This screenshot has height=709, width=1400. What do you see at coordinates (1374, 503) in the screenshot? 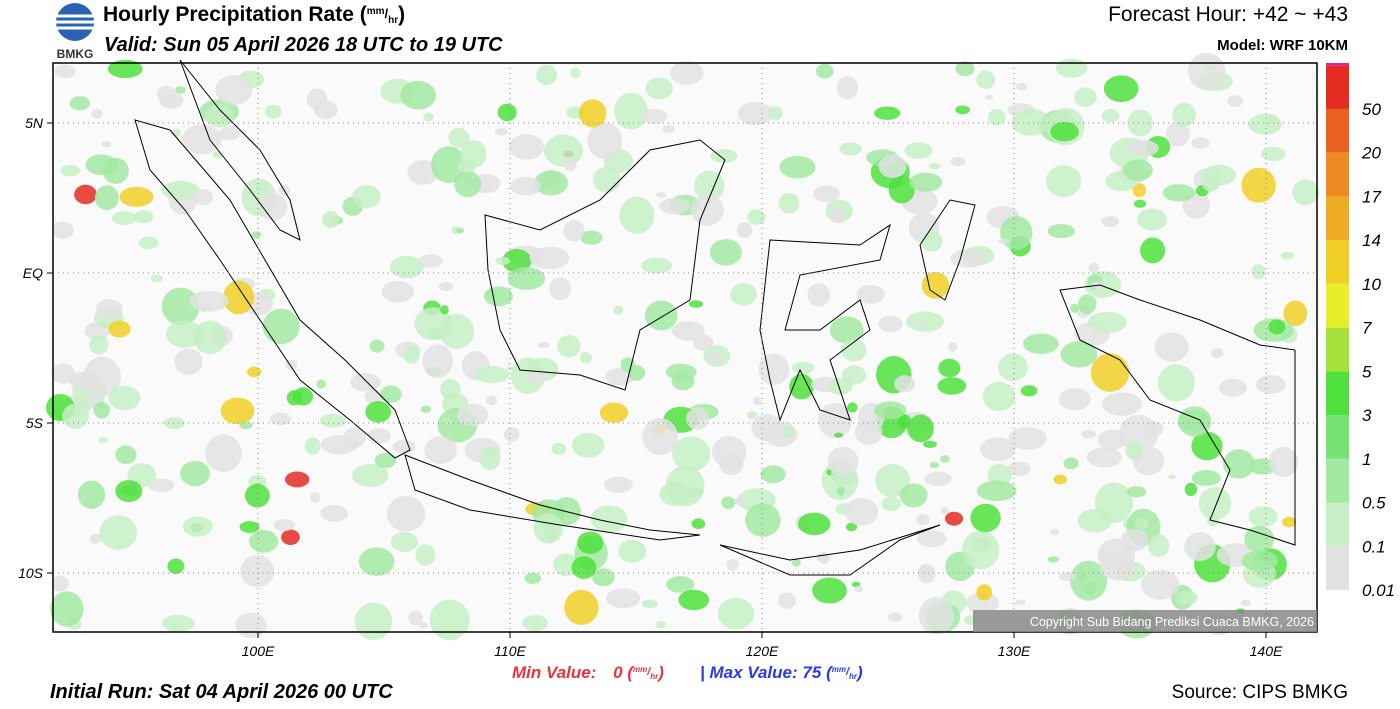
I see `colorbar-label: 0.5` at bounding box center [1374, 503].